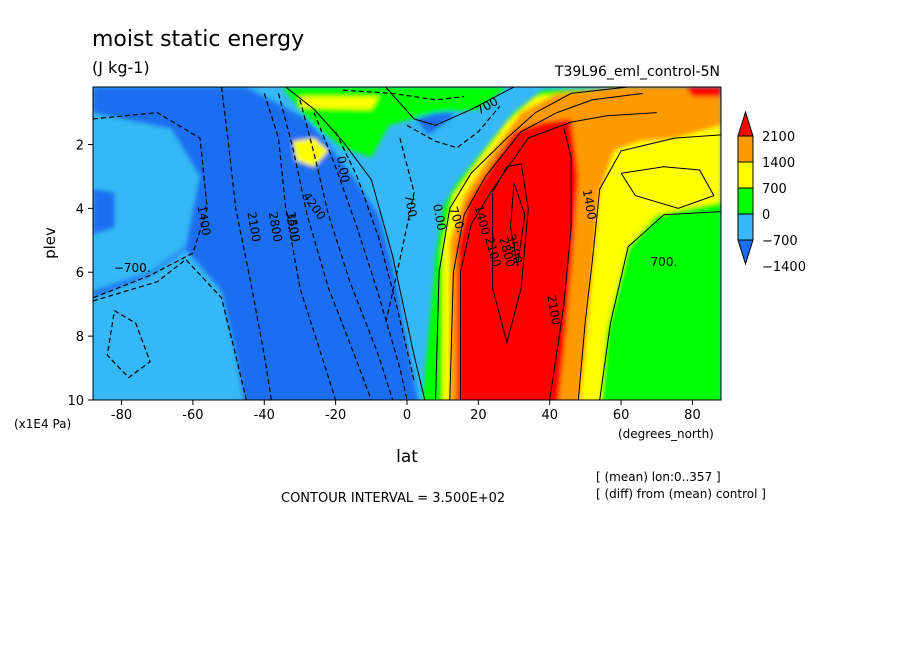 This screenshot has height=654, width=904. What do you see at coordinates (703, 92) in the screenshot?
I see `field-red-corner` at bounding box center [703, 92].